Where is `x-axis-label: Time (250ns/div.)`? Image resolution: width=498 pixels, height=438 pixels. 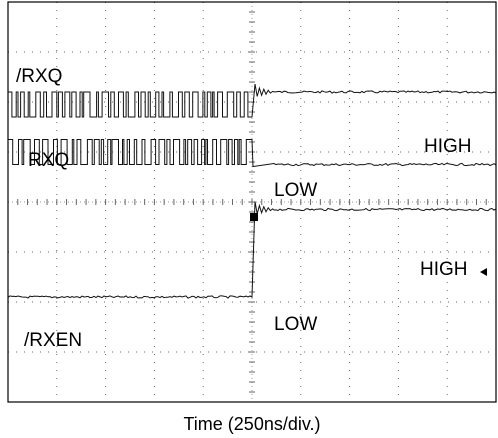
x-axis-label: Time (250ns/div.) is located at coordinates (251, 424).